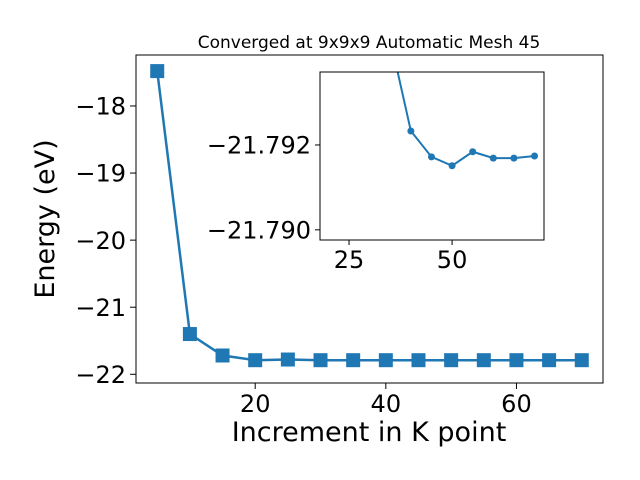 The width and height of the screenshot is (640, 480). What do you see at coordinates (259, 146) in the screenshot?
I see `y-tick-label: −21.792` at bounding box center [259, 146].